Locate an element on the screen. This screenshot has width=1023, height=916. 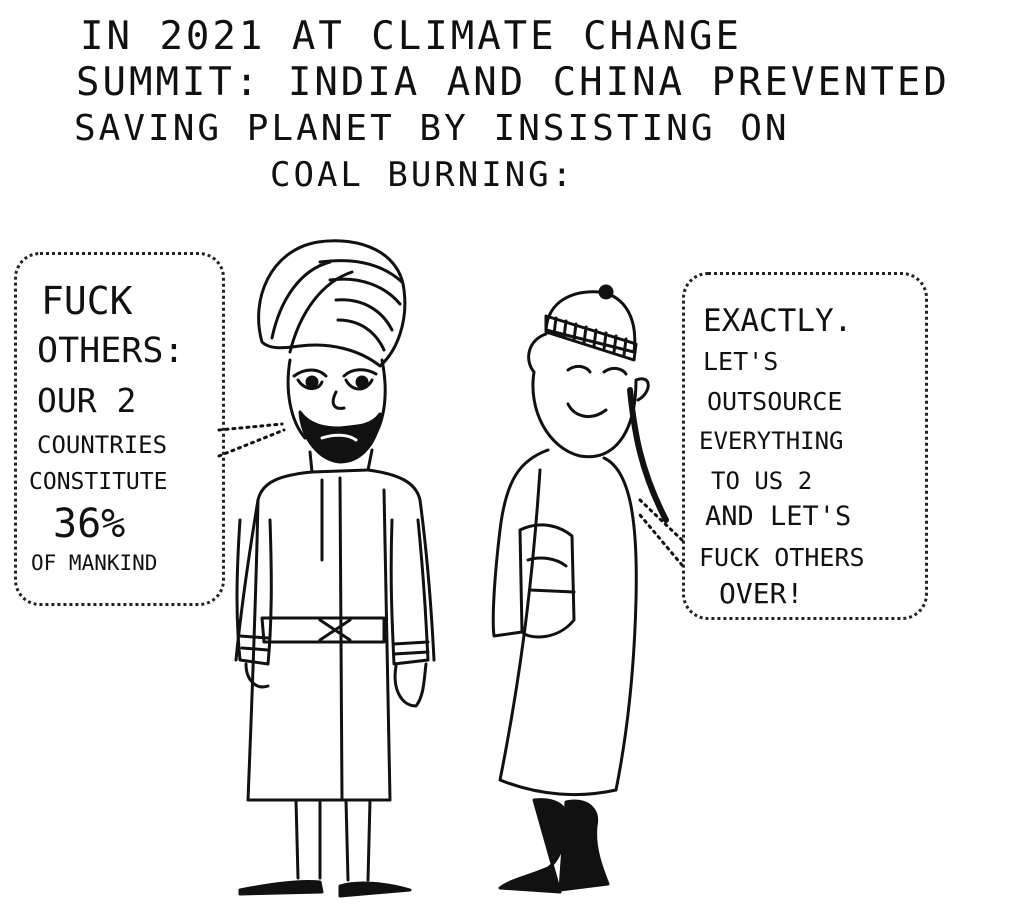
speech-line: everything is located at coordinates (771, 441).